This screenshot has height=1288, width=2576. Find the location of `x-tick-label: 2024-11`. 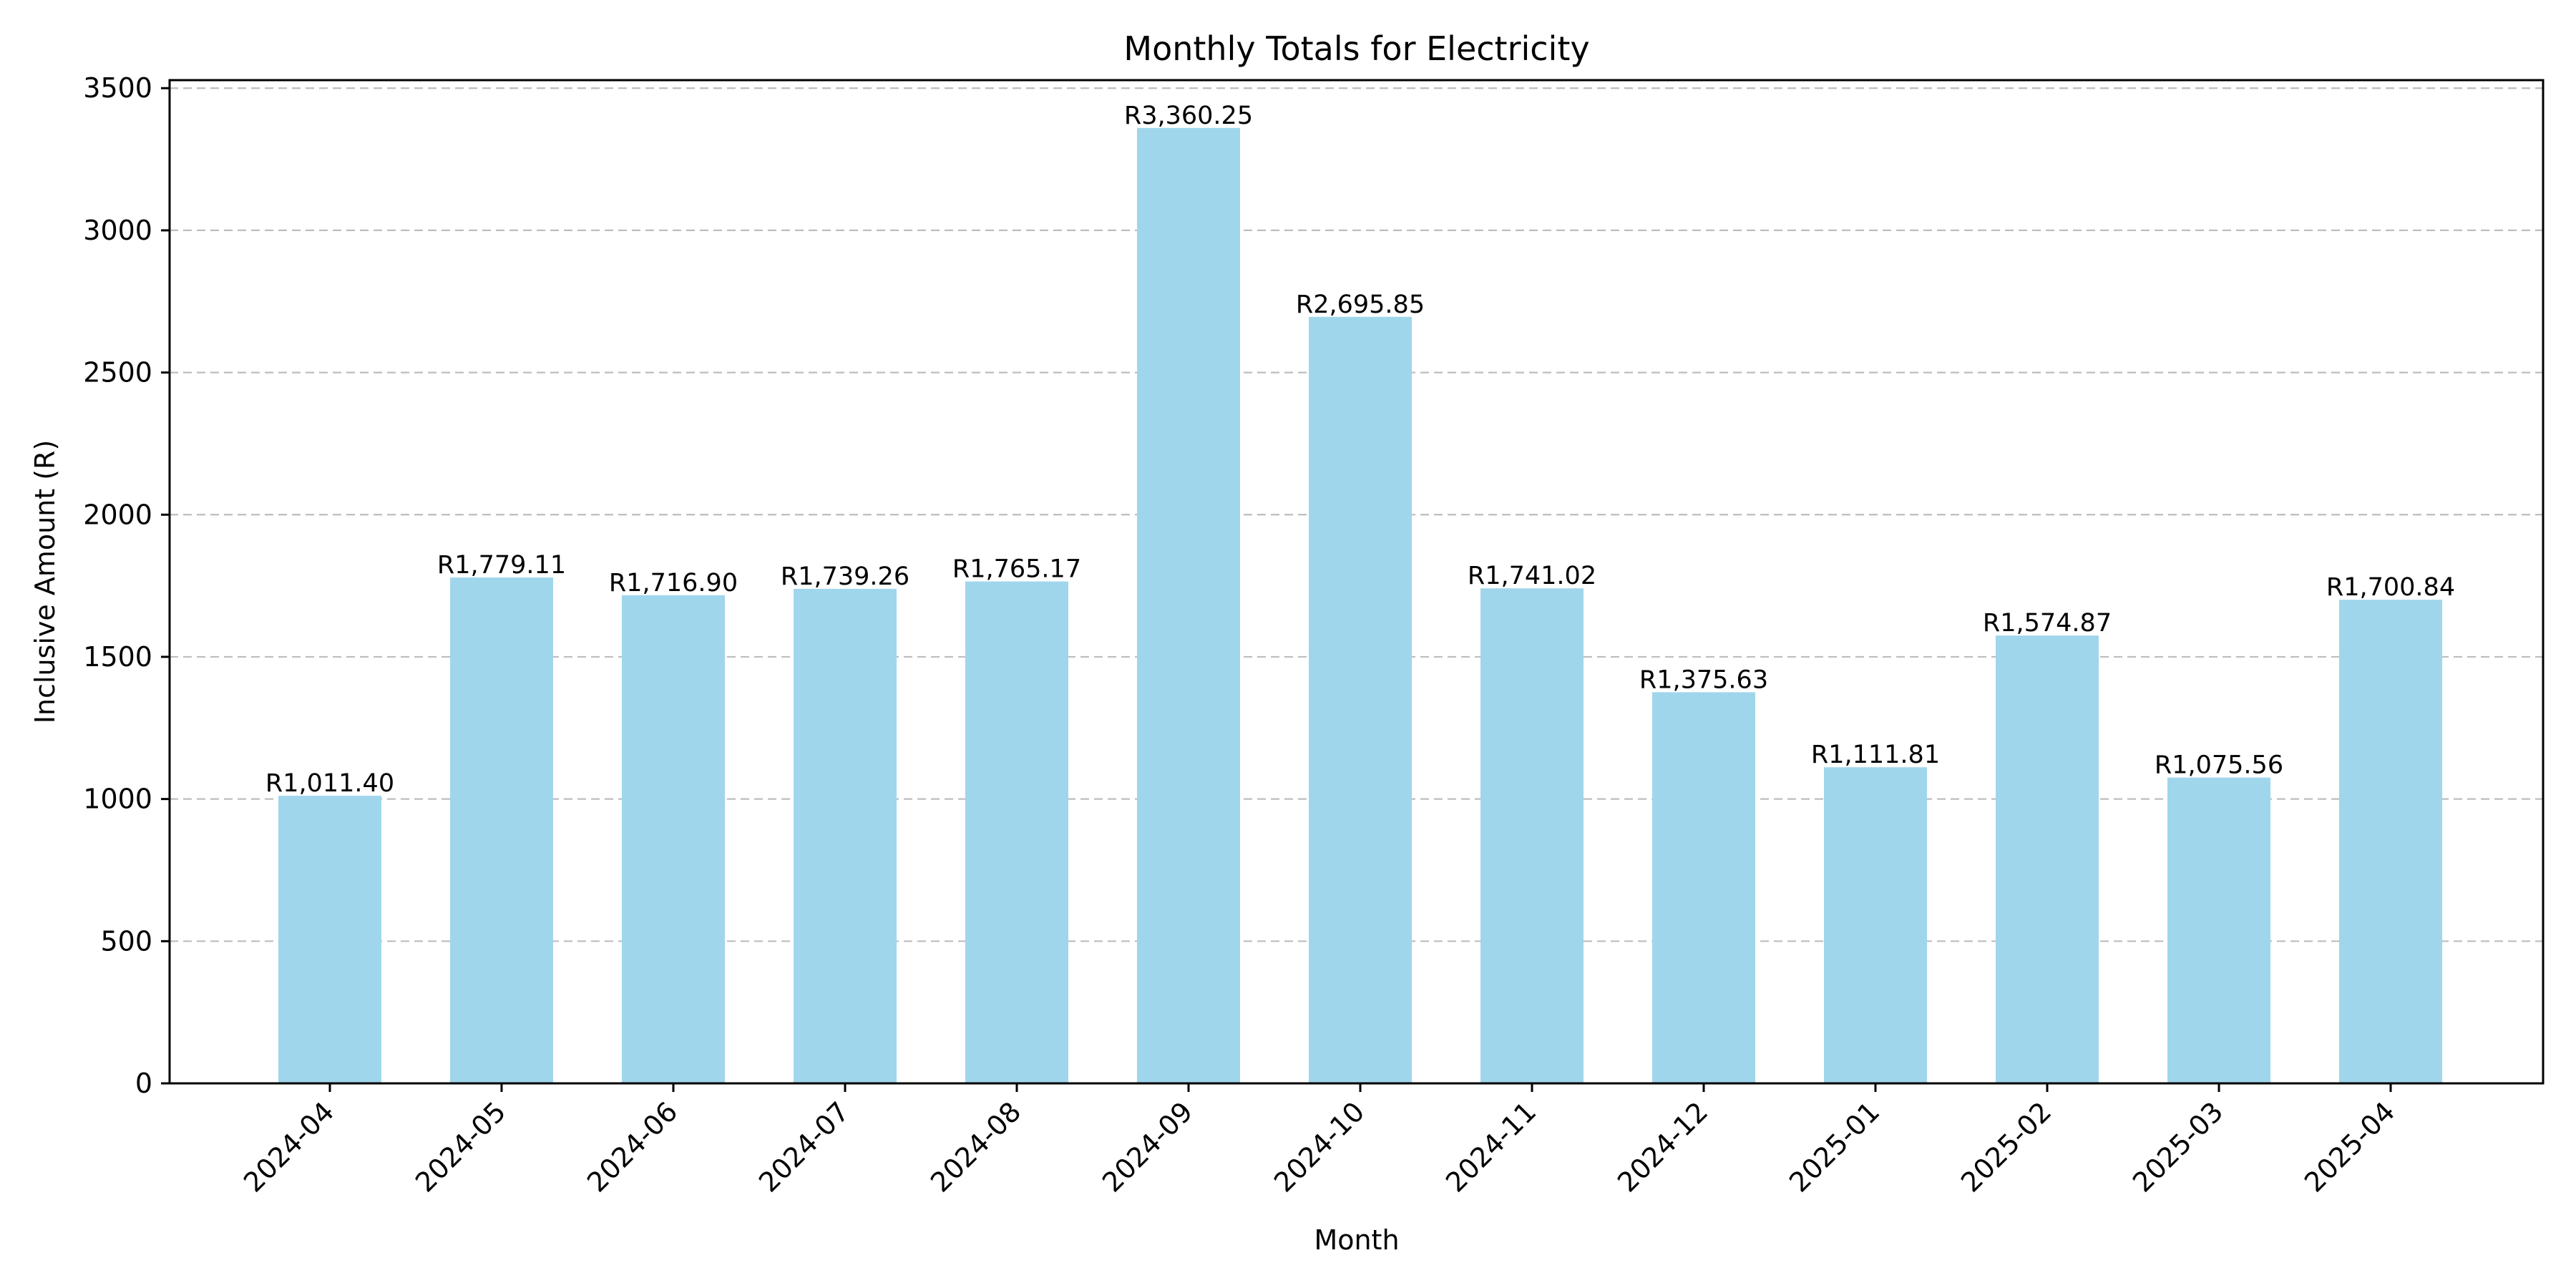

x-tick-label: 2024-11 is located at coordinates (1491, 1147).